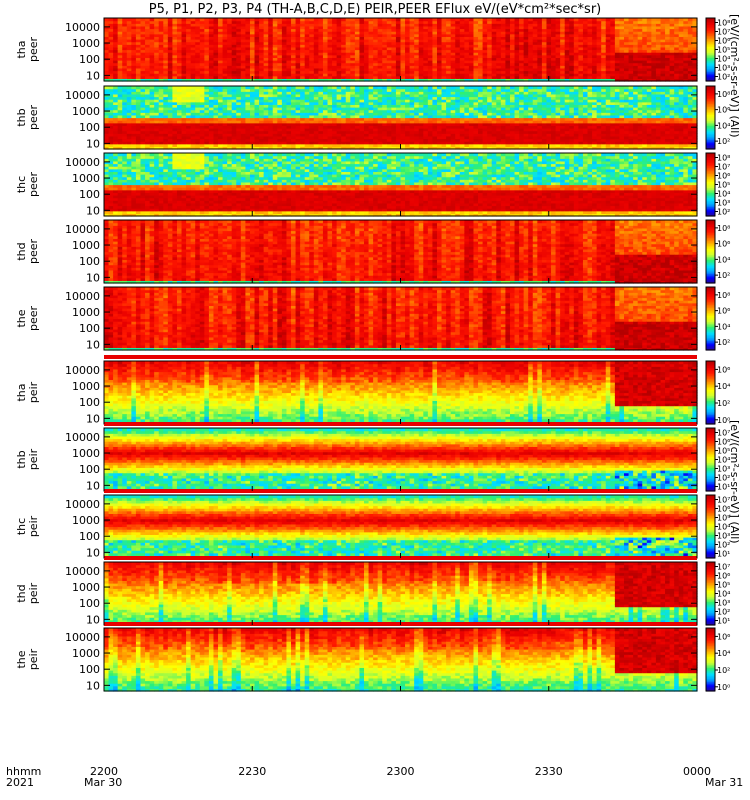  Describe the element at coordinates (723, 687) in the screenshot. I see `colorbar-tick-label: 10⁰` at that location.